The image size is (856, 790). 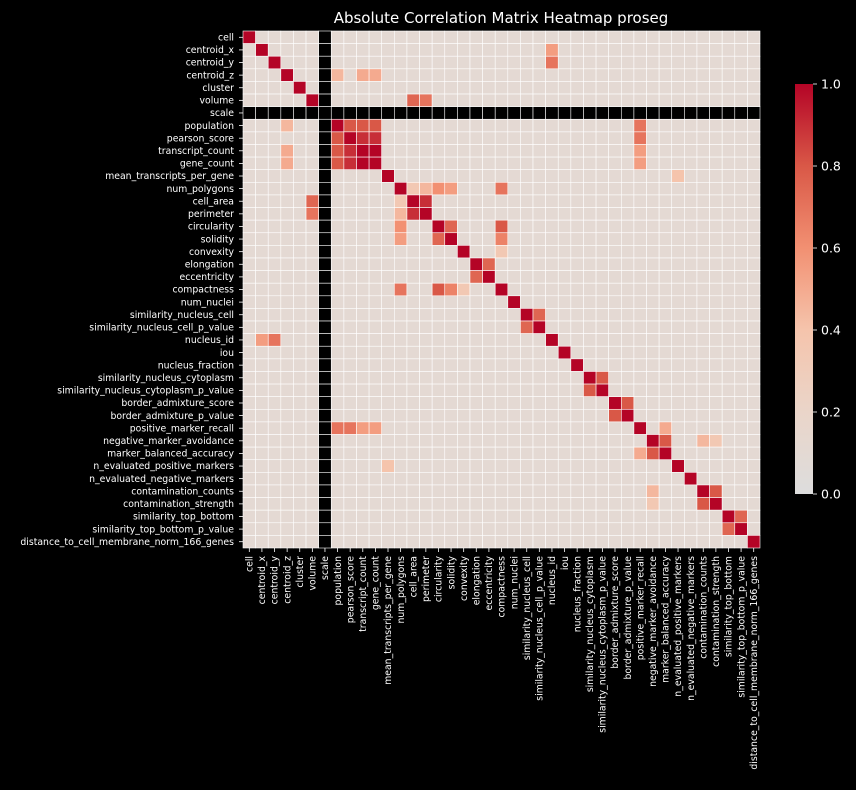 I want to click on x-tick-label: contamination_strength, so click(x=716, y=611).